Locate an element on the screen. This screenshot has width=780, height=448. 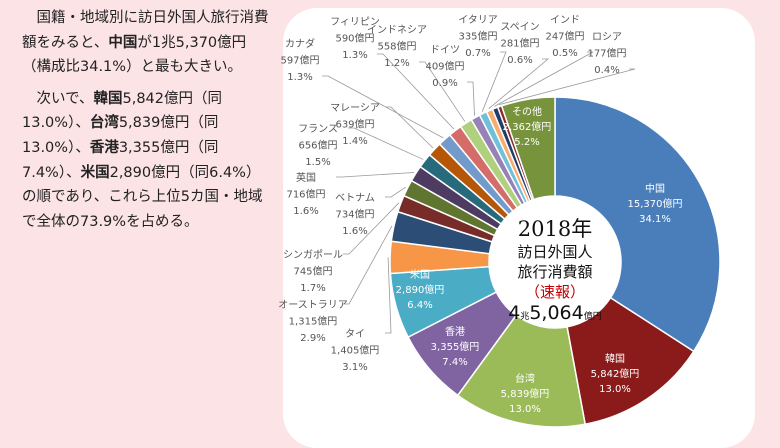
slice-label-value: 3,355億円 is located at coordinates (455, 346).